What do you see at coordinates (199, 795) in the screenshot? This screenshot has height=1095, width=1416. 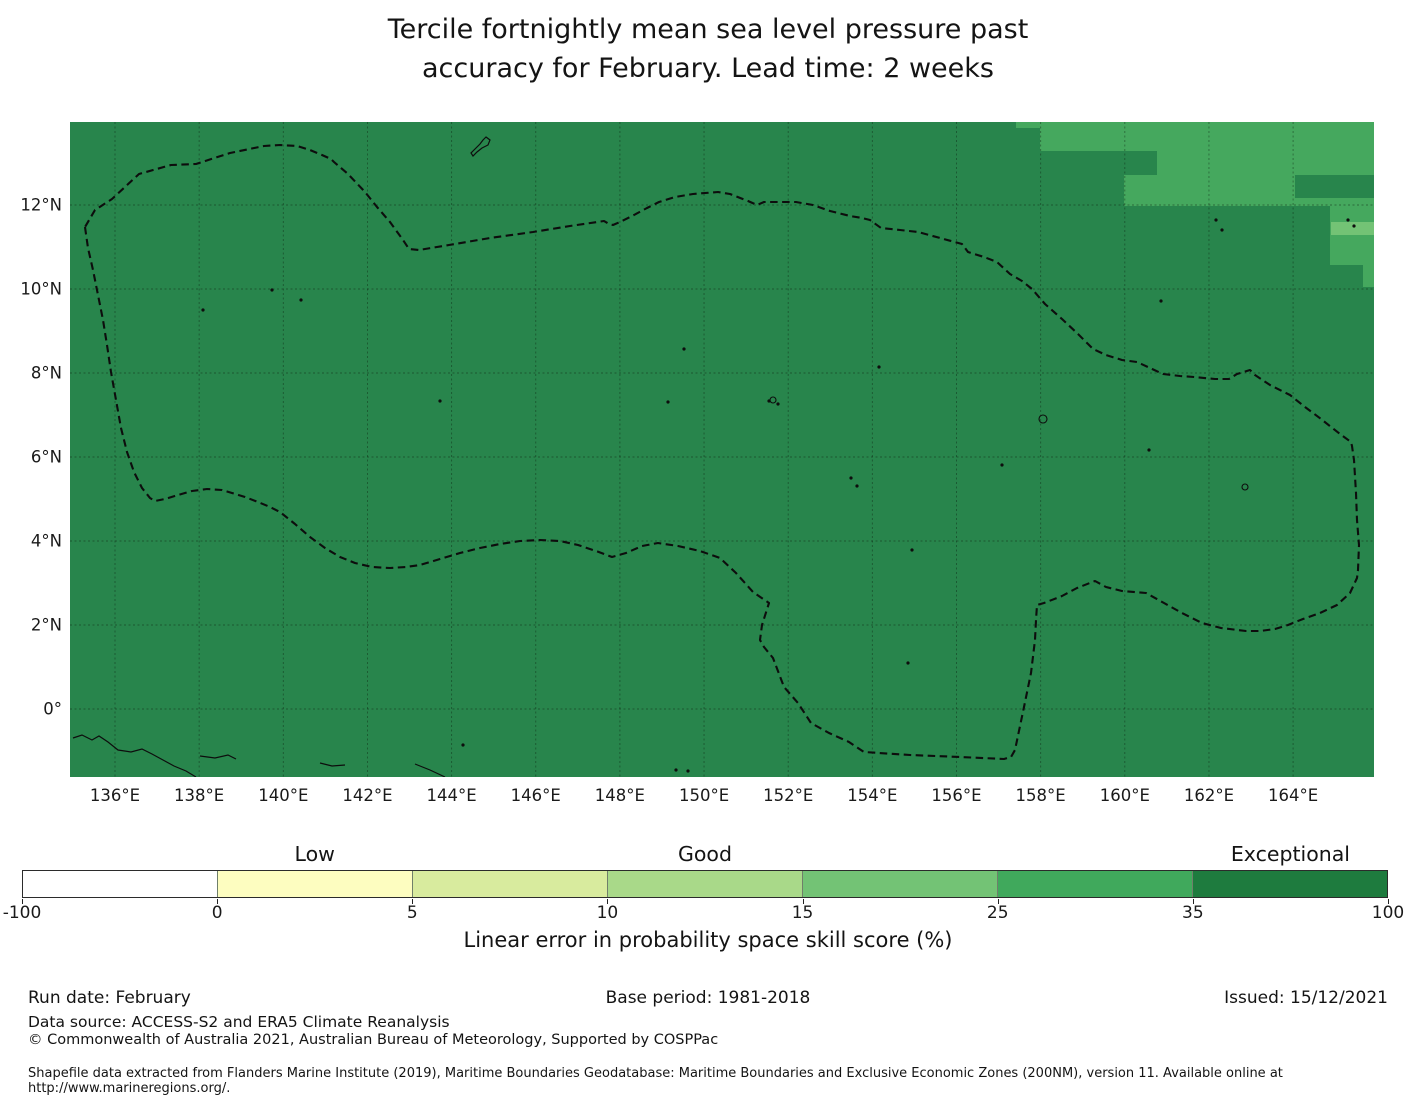 I see `x-tick-label: 138°E` at bounding box center [199, 795].